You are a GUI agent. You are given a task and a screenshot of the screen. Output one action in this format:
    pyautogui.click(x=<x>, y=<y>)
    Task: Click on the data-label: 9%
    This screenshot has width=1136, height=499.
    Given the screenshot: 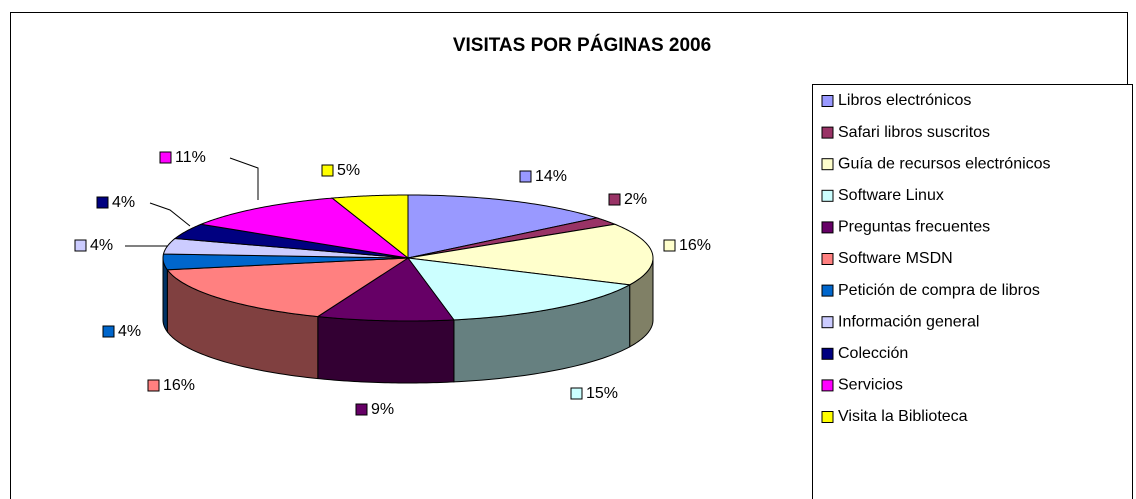 What is the action you would take?
    pyautogui.click(x=382, y=409)
    